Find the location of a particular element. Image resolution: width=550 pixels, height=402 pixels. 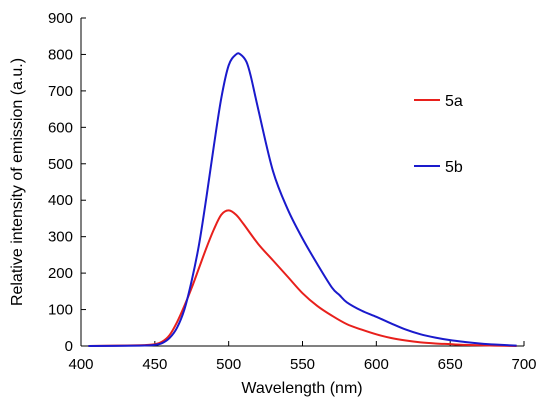

x-axis-title: Wavelength (nm) is located at coordinates (301, 388).